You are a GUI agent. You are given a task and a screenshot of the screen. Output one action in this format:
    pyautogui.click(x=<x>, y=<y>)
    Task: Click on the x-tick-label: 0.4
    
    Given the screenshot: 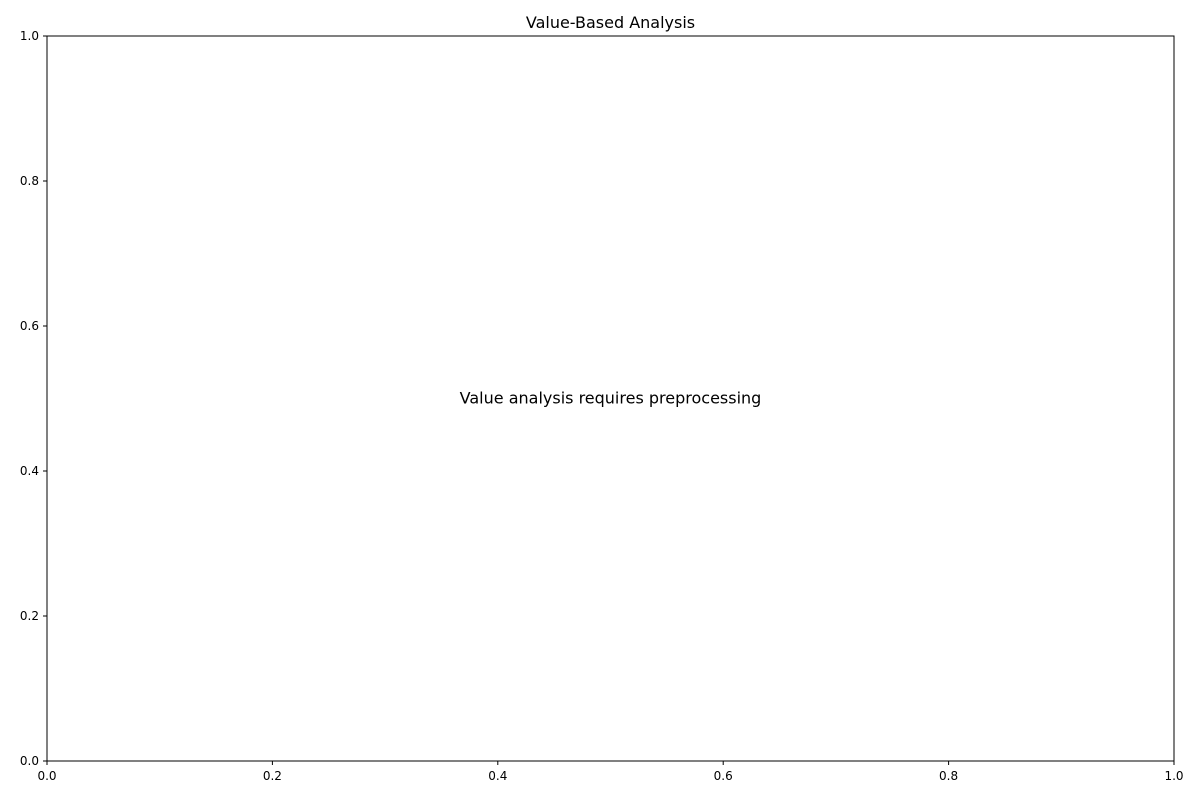 What is the action you would take?
    pyautogui.click(x=497, y=776)
    